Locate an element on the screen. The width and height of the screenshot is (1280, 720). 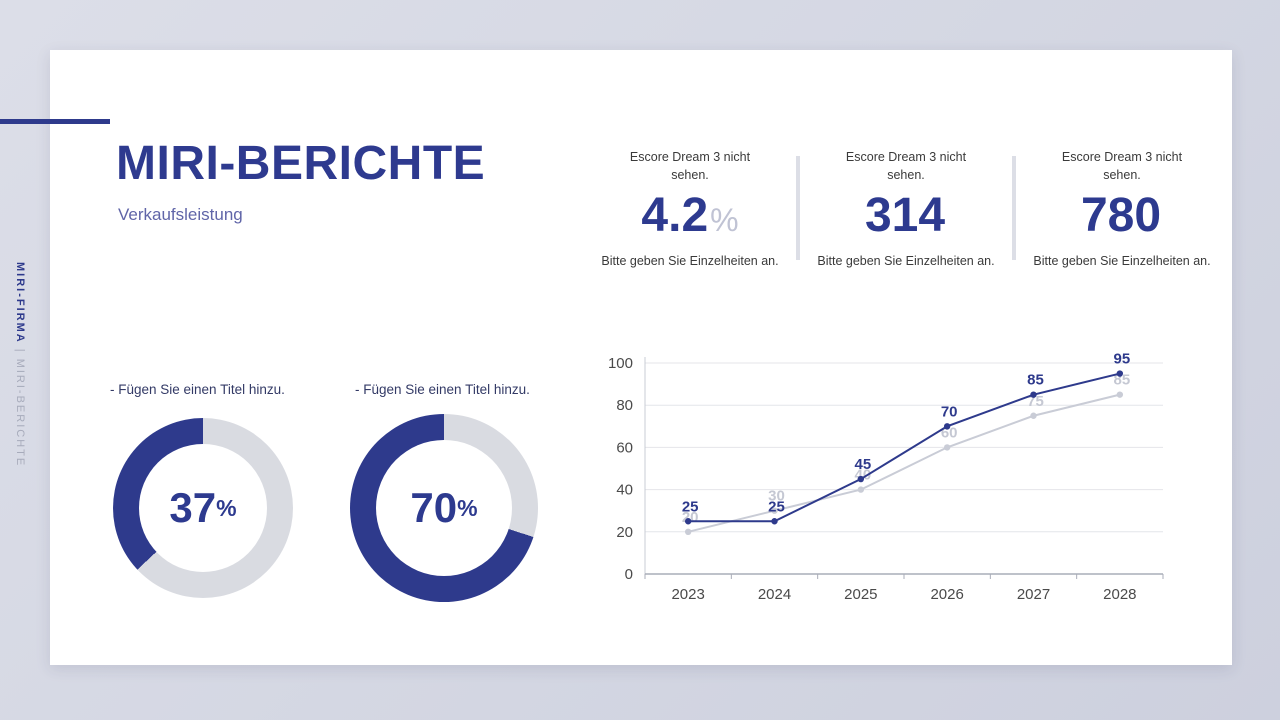
side-brand-text: MIRI-FIRMA is located at coordinates (20, 303).